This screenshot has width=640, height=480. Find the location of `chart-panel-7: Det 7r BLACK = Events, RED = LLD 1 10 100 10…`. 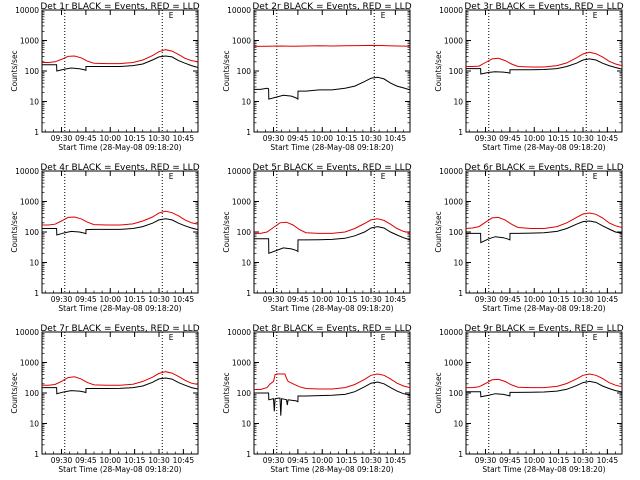

chart-panel-7: Det 7r BLACK = Events, RED = LLD 1 10 100 10… is located at coordinates (105, 399).